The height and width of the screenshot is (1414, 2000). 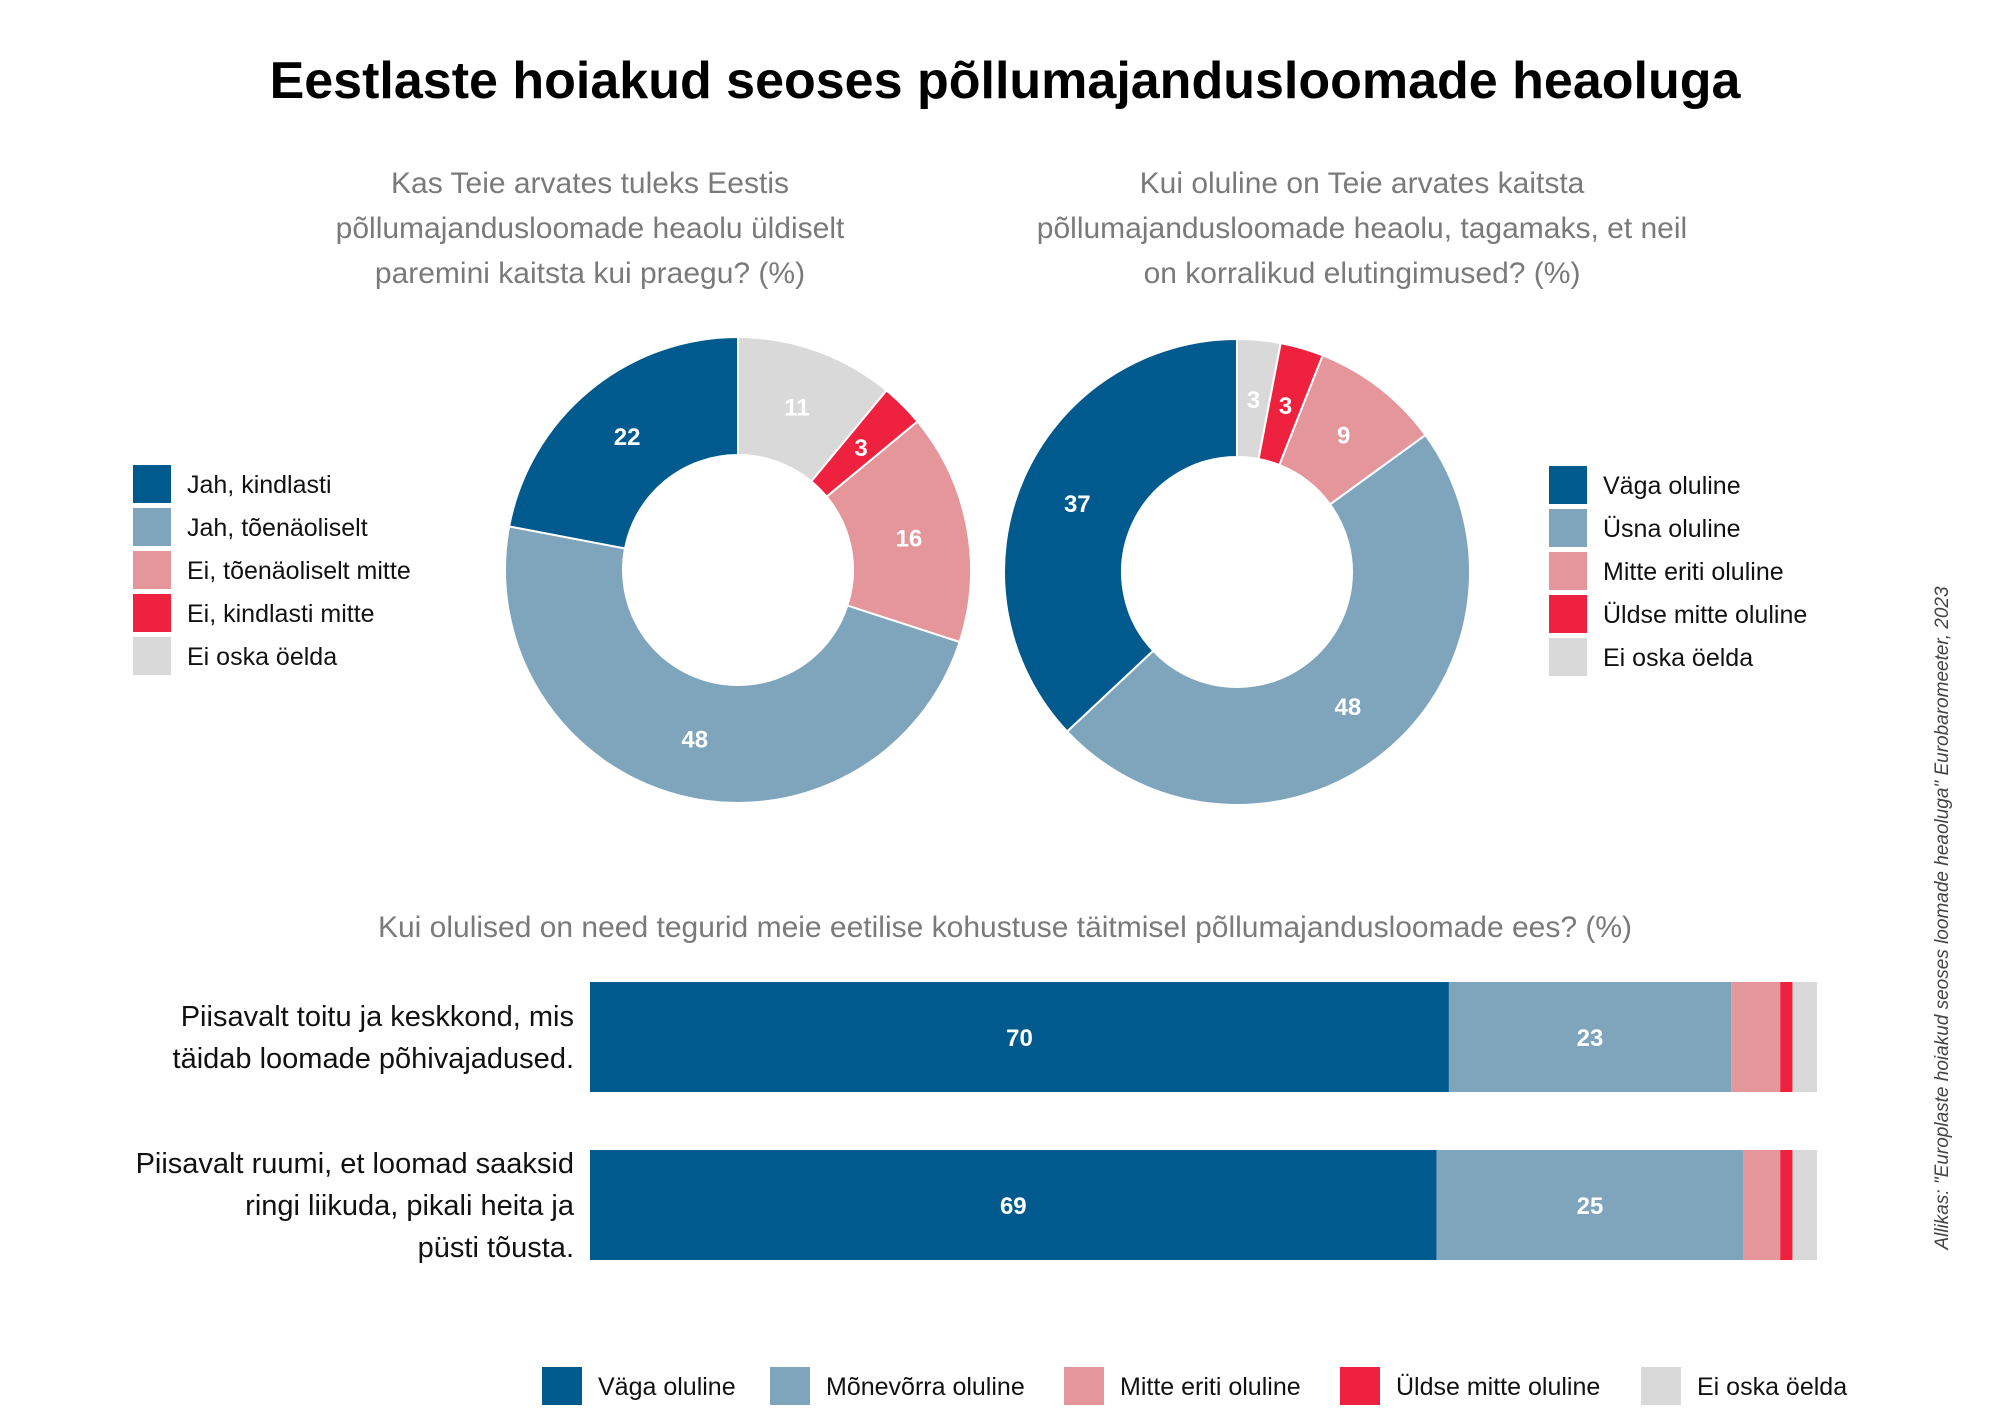 I want to click on bar-value-label: 69, so click(x=1013, y=1206).